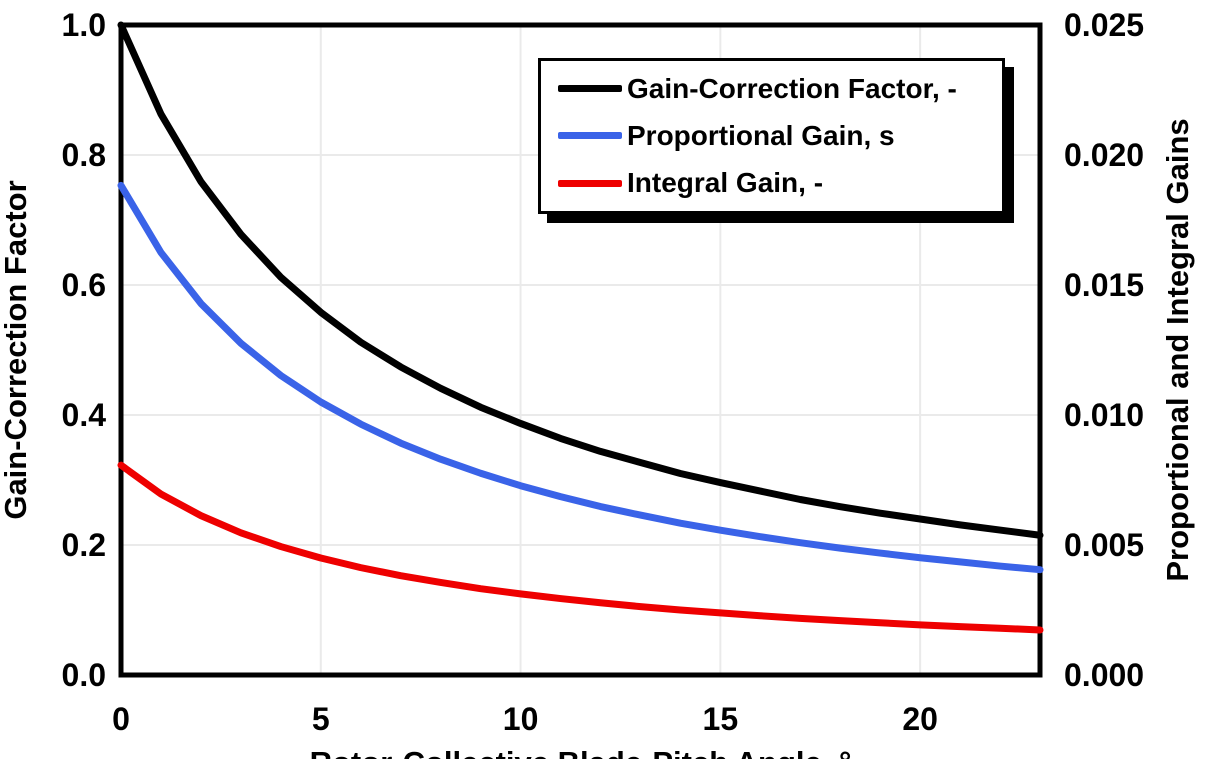  What do you see at coordinates (580, 752) in the screenshot?
I see `x-axis-title: Rotor-Collective Blade-Pitch Angle, °` at bounding box center [580, 752].